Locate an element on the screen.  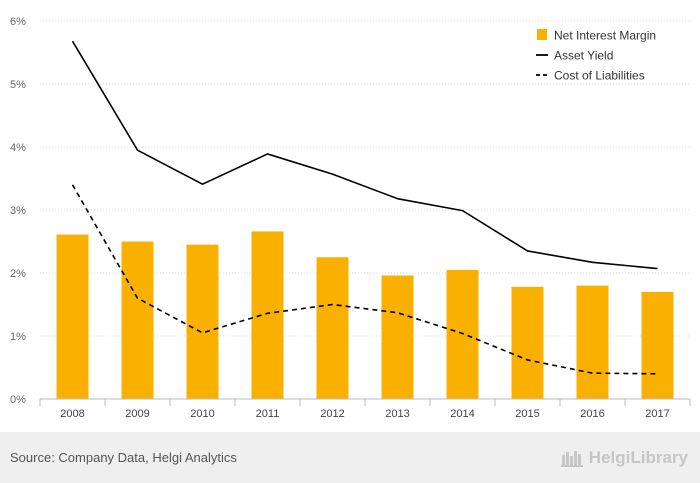
y-tick-label: 6% is located at coordinates (18, 22).